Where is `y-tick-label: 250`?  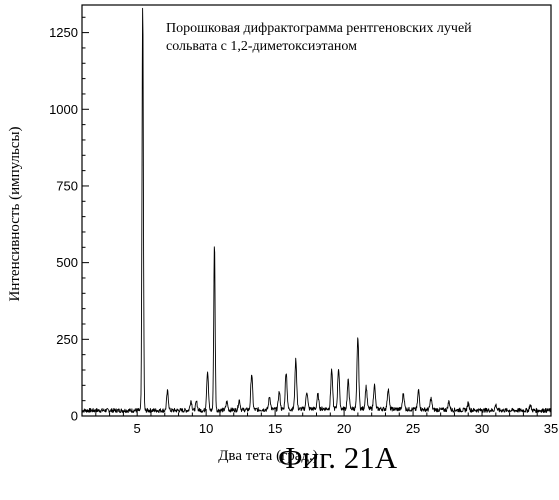
y-tick-label: 250 is located at coordinates (67, 339).